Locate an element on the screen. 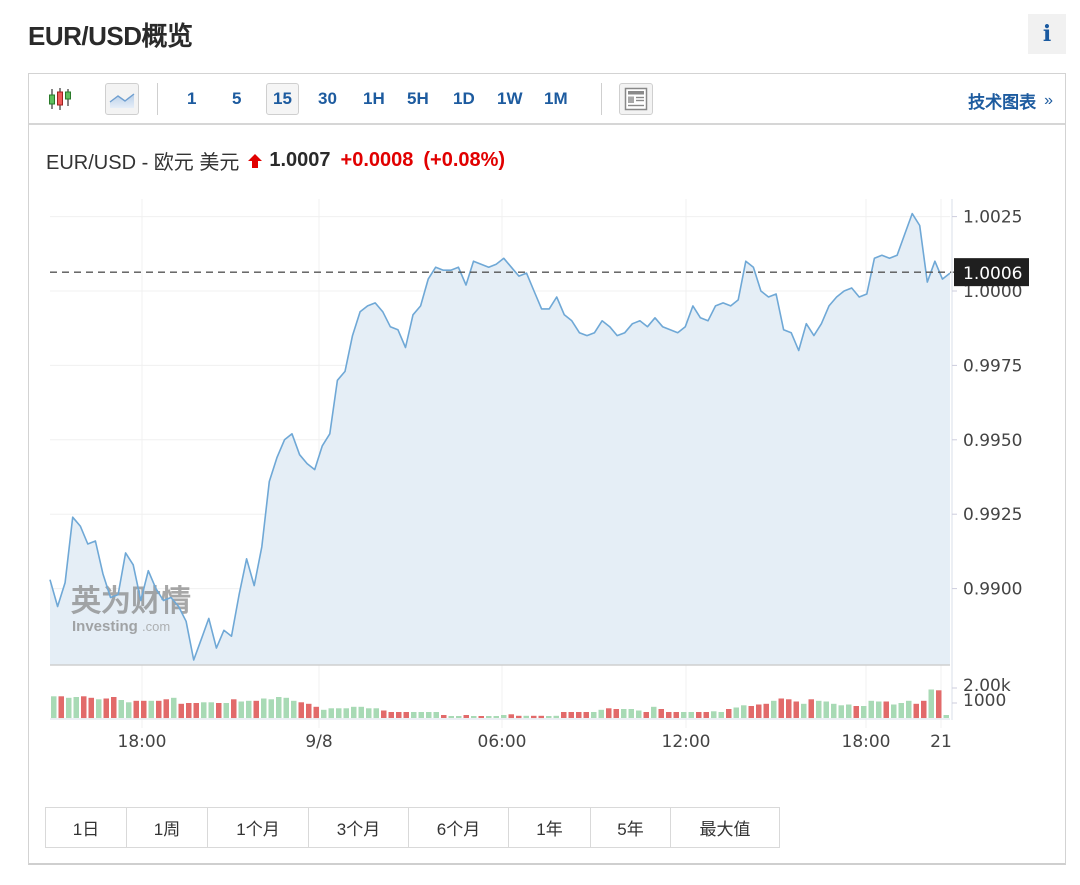 The height and width of the screenshot is (885, 1080). interval-15: 15 is located at coordinates (282, 99).